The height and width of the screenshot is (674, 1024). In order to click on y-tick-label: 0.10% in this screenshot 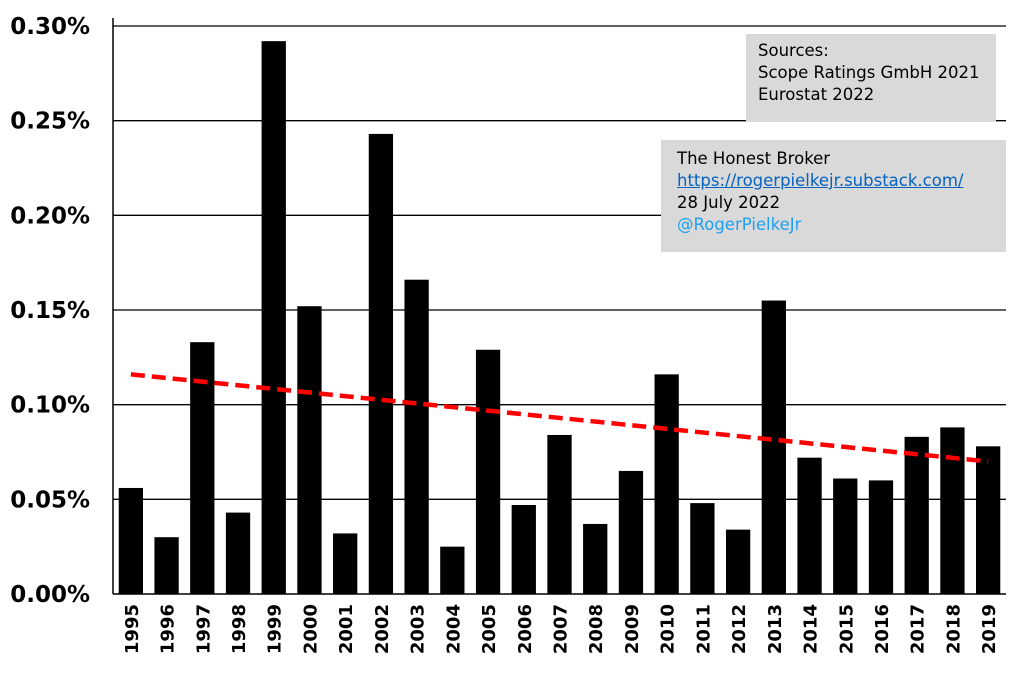, I will do `click(50, 406)`.